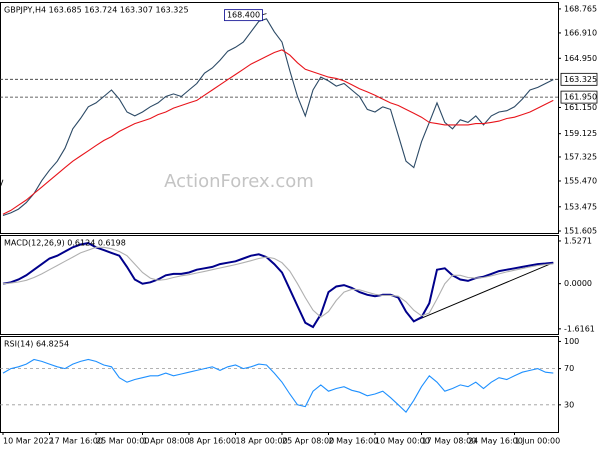 The image size is (600, 450). I want to click on x-tick-label: 17 May 08:00, so click(449, 441).